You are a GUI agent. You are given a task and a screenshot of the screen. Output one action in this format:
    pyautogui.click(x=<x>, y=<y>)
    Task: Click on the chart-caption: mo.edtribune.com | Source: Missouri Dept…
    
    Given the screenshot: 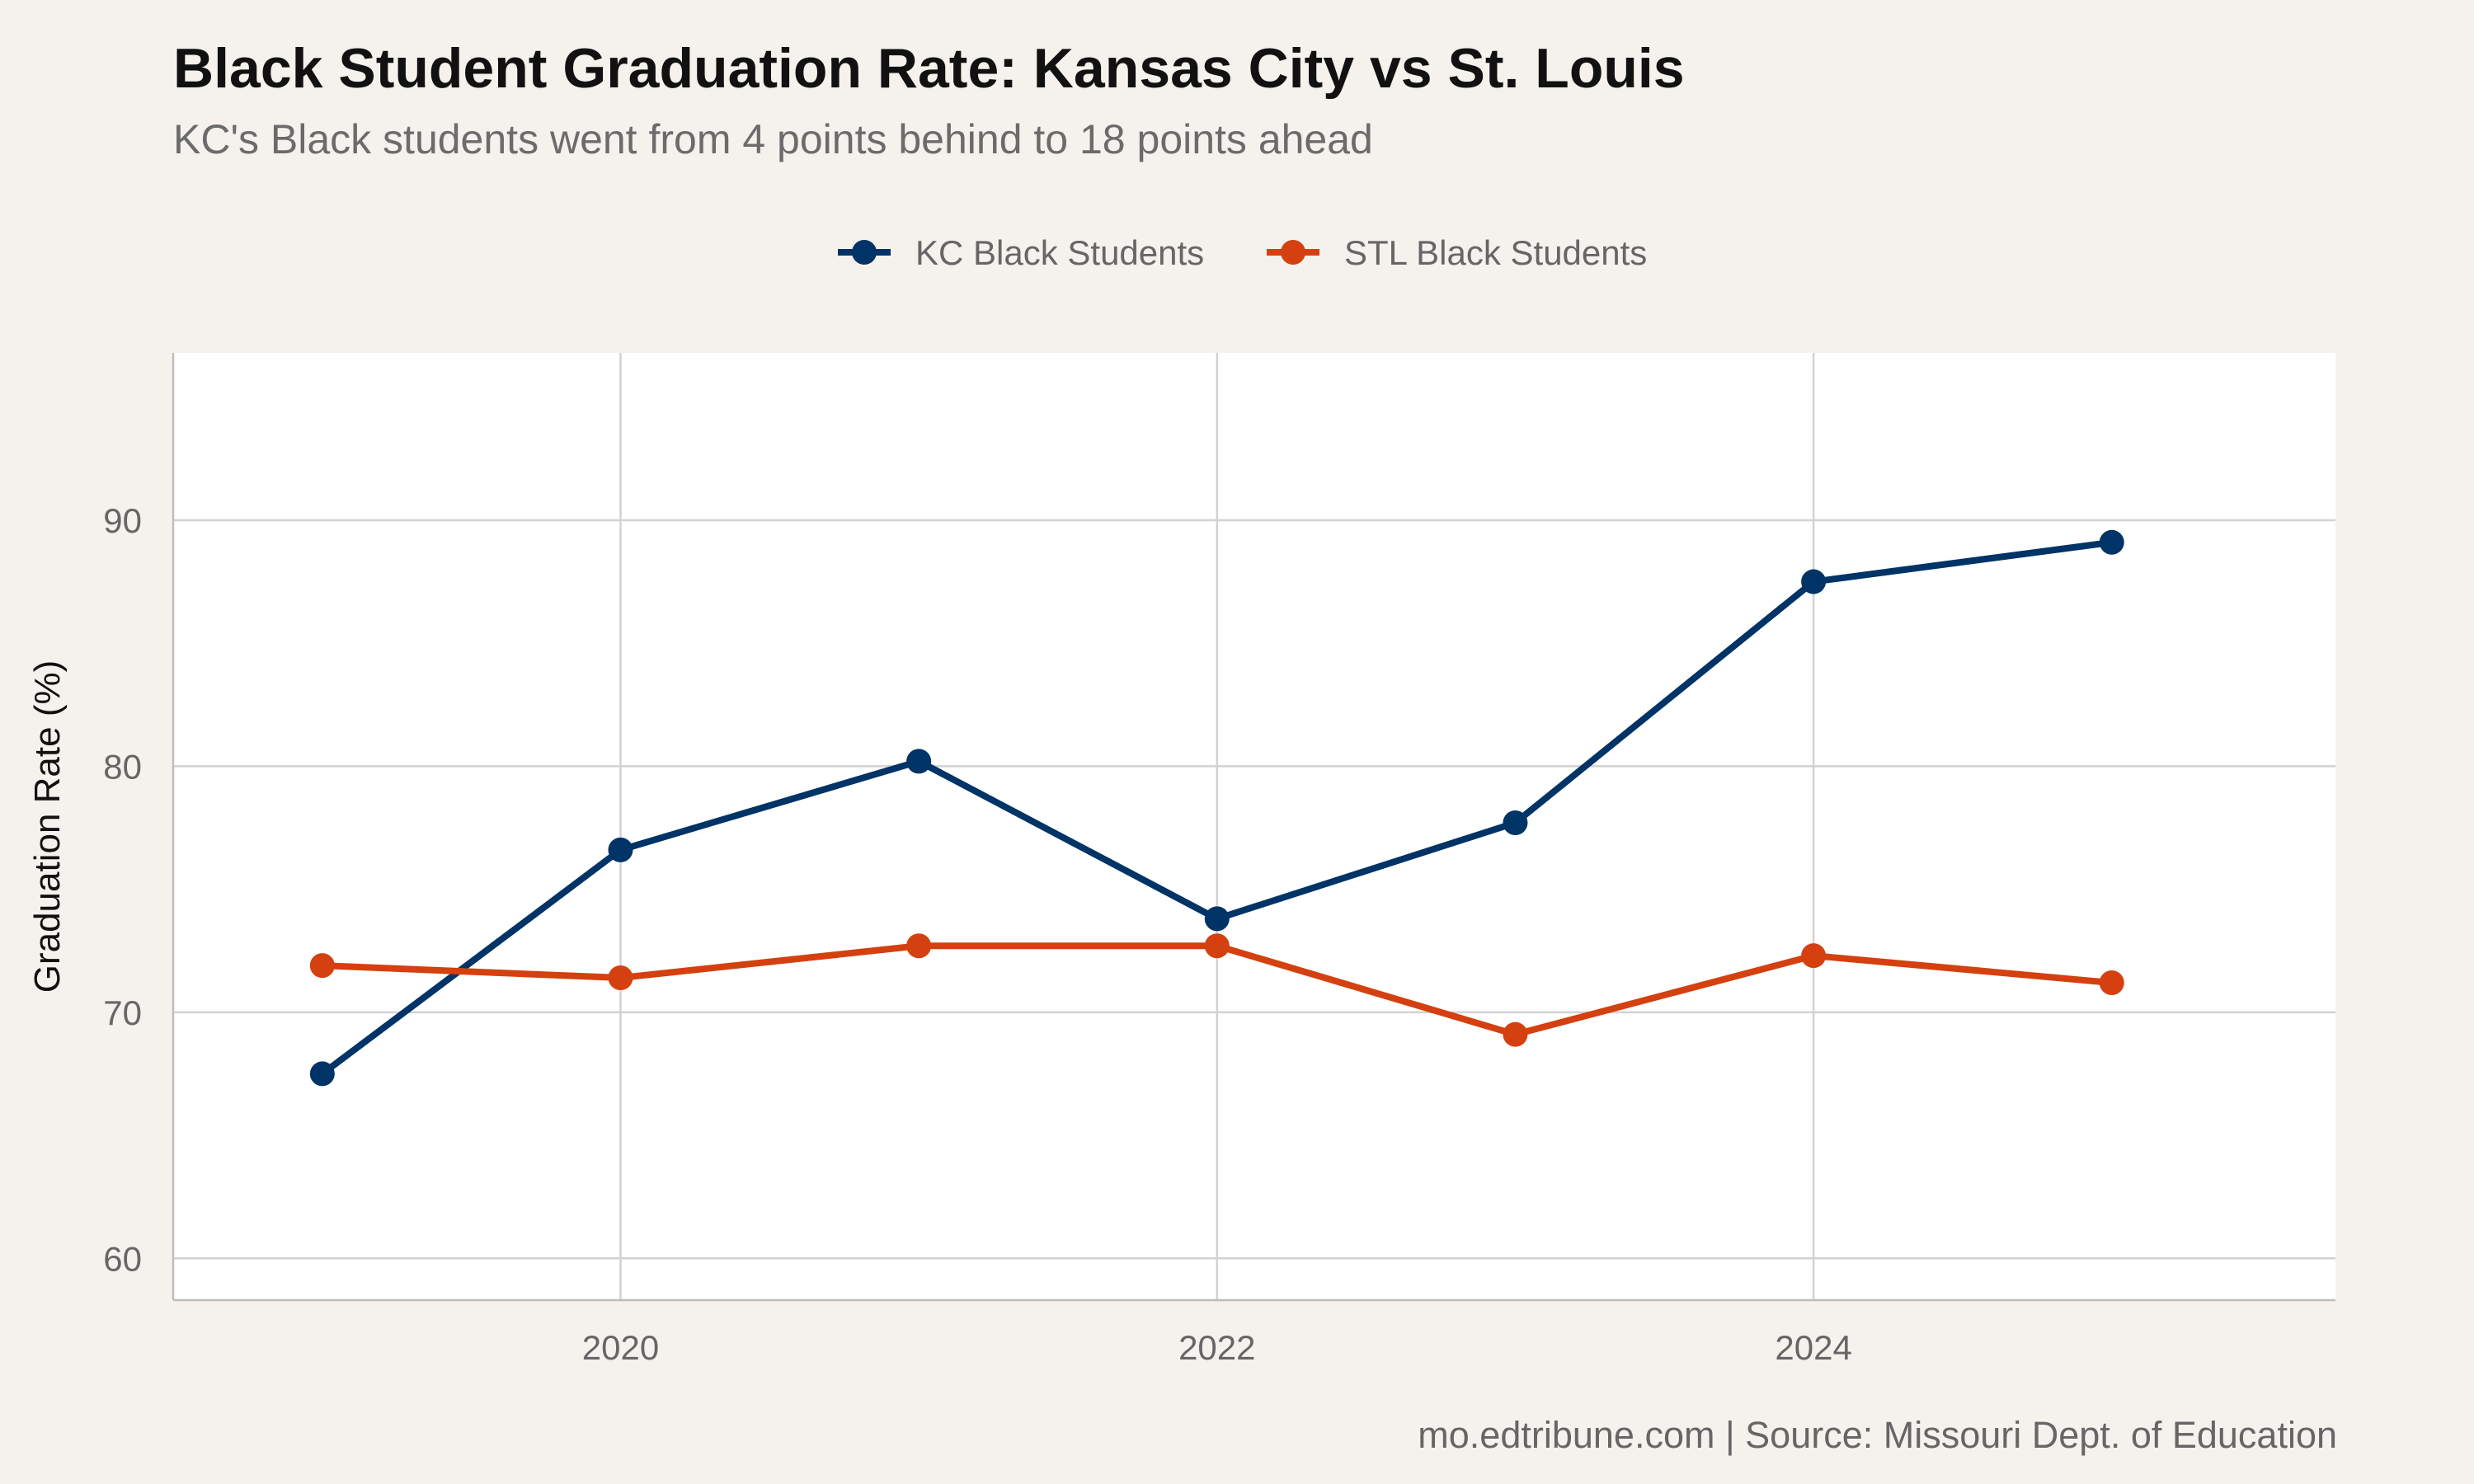 What is the action you would take?
    pyautogui.click(x=1877, y=1435)
    